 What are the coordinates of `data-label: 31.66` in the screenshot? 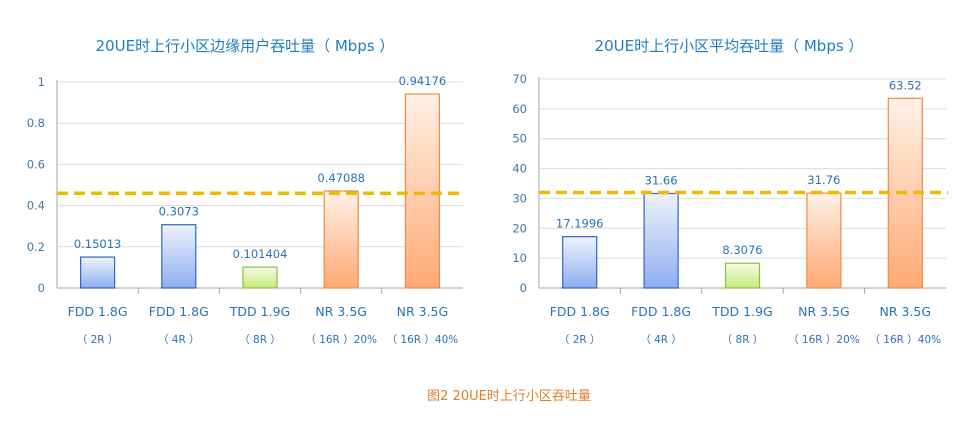 It's located at (661, 180).